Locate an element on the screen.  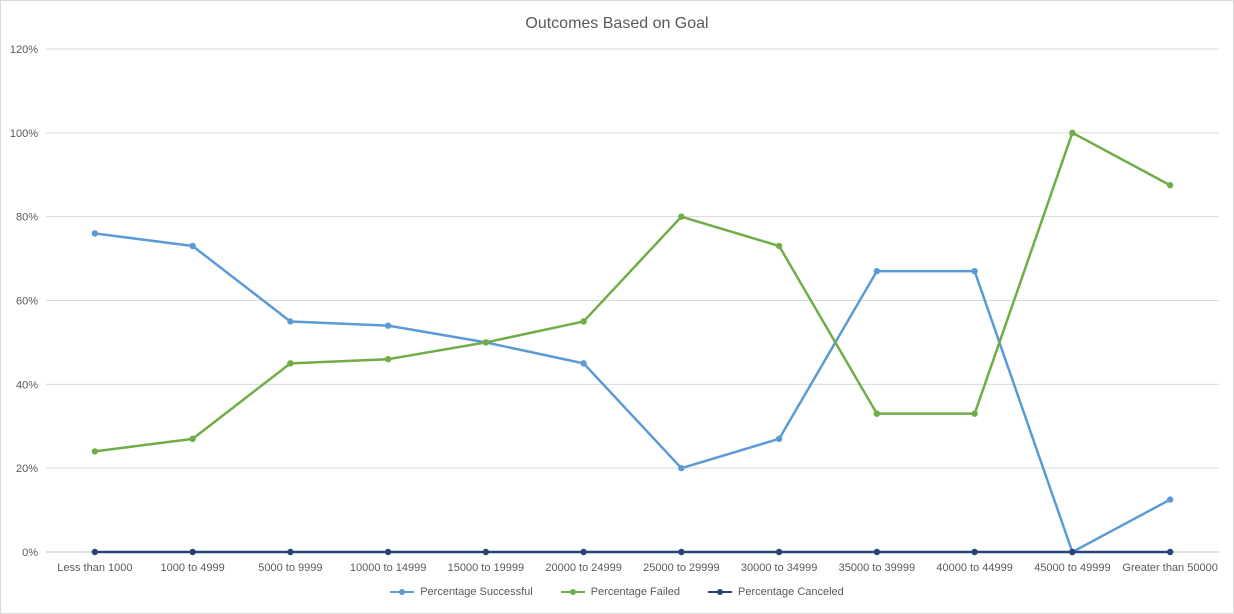
x-tick-label: 10000 to 14999 is located at coordinates (388, 568).